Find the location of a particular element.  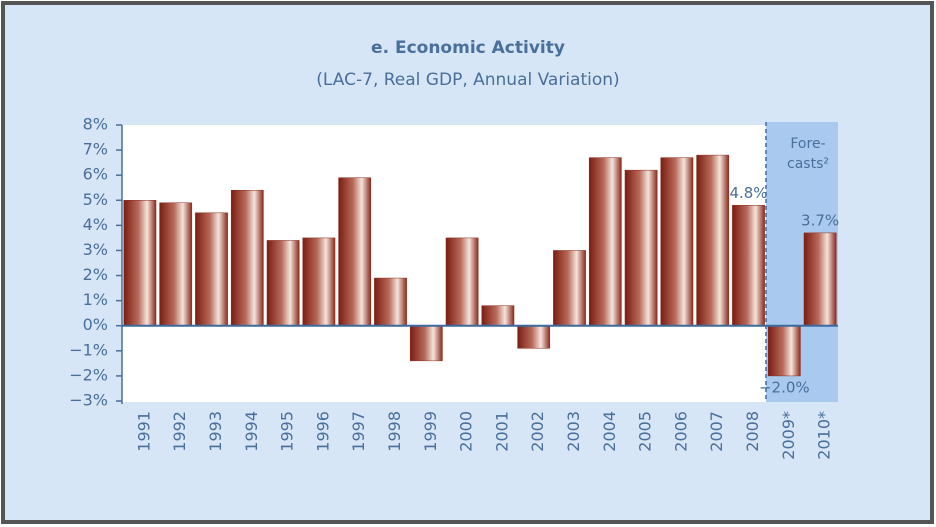

x-tick-label: 1999 is located at coordinates (430, 431).